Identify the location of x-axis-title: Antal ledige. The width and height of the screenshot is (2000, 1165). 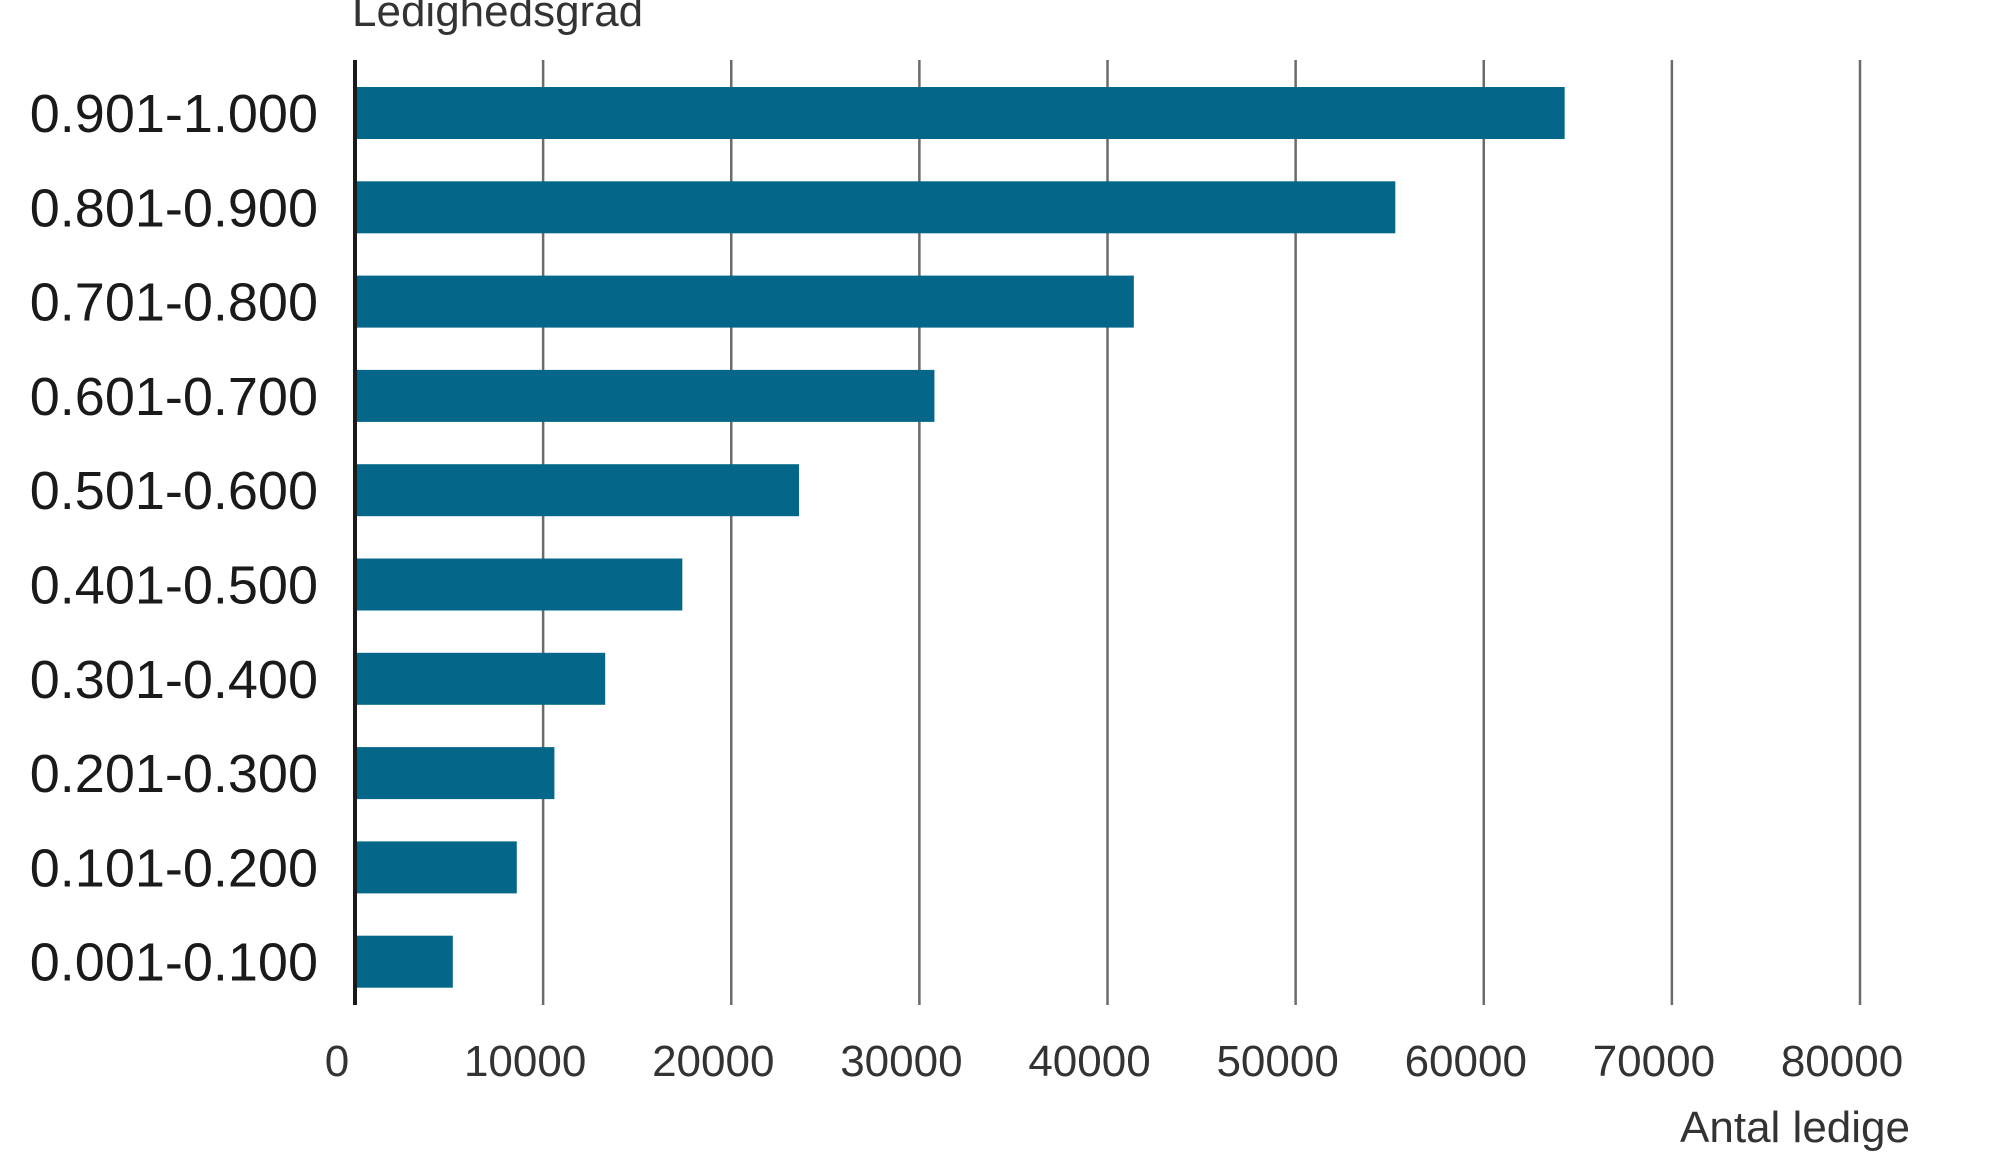
(1795, 1127).